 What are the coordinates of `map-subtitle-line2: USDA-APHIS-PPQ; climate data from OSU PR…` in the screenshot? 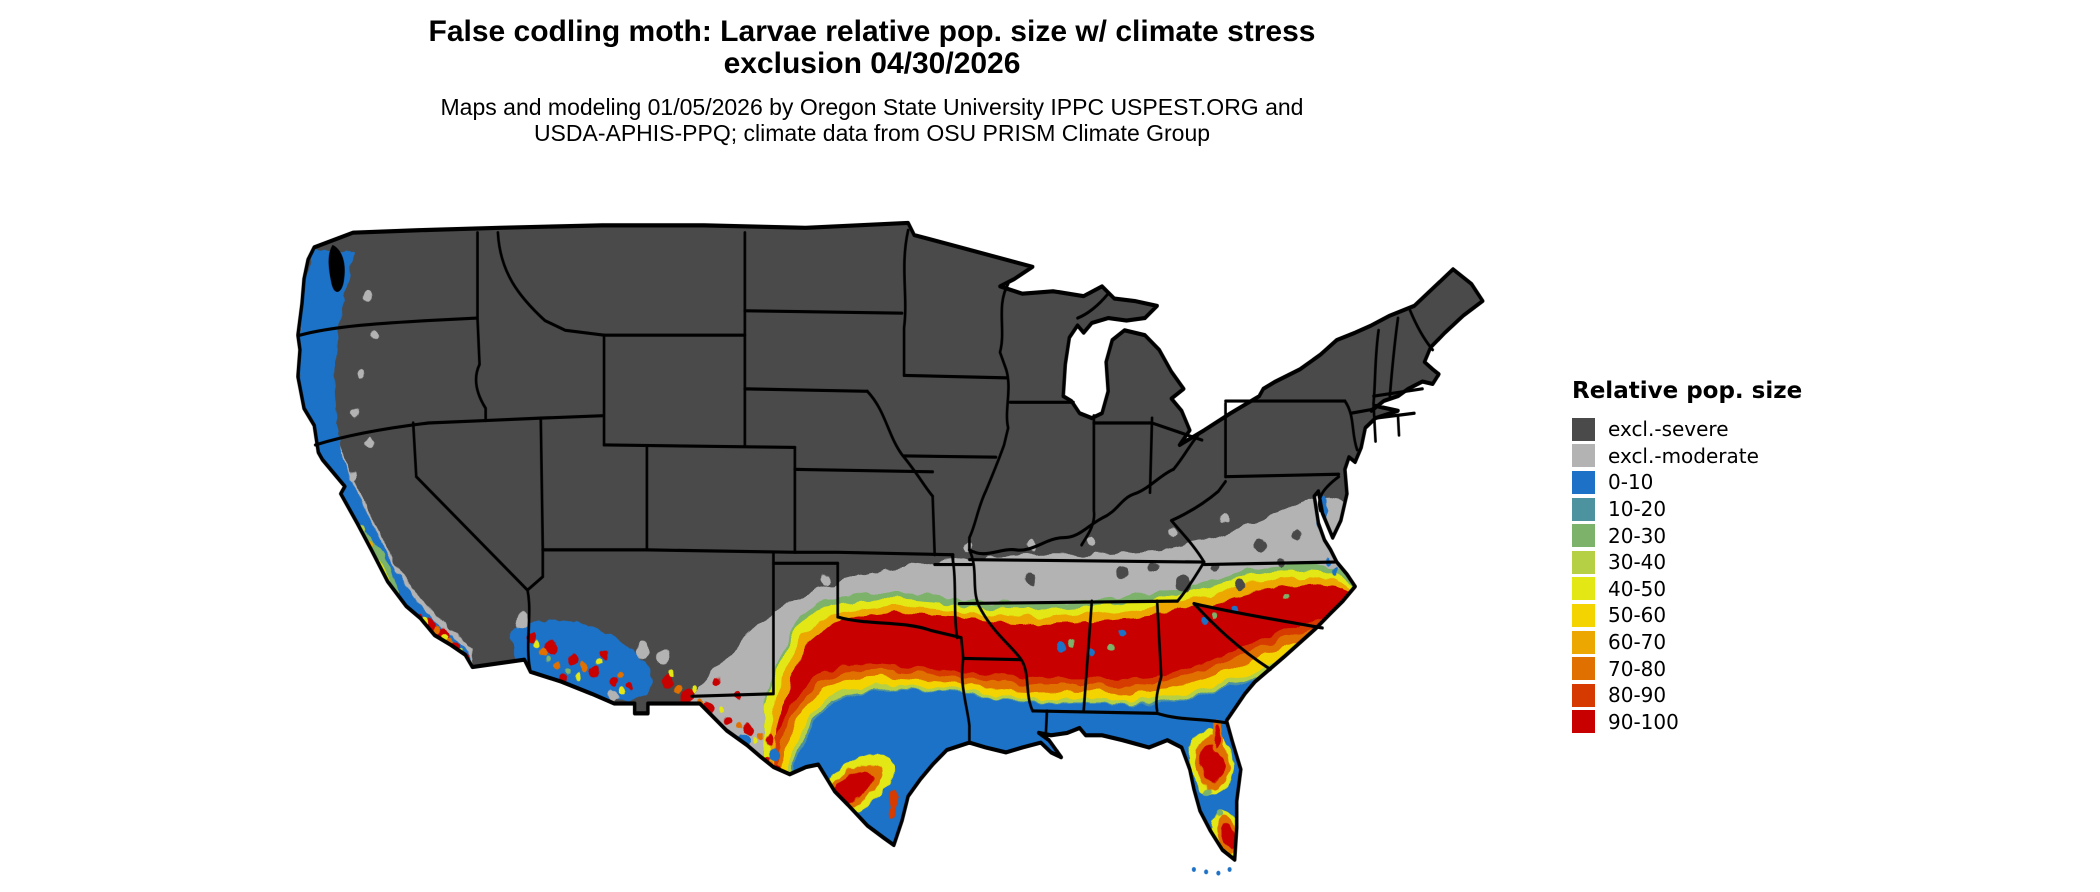 It's located at (872, 133).